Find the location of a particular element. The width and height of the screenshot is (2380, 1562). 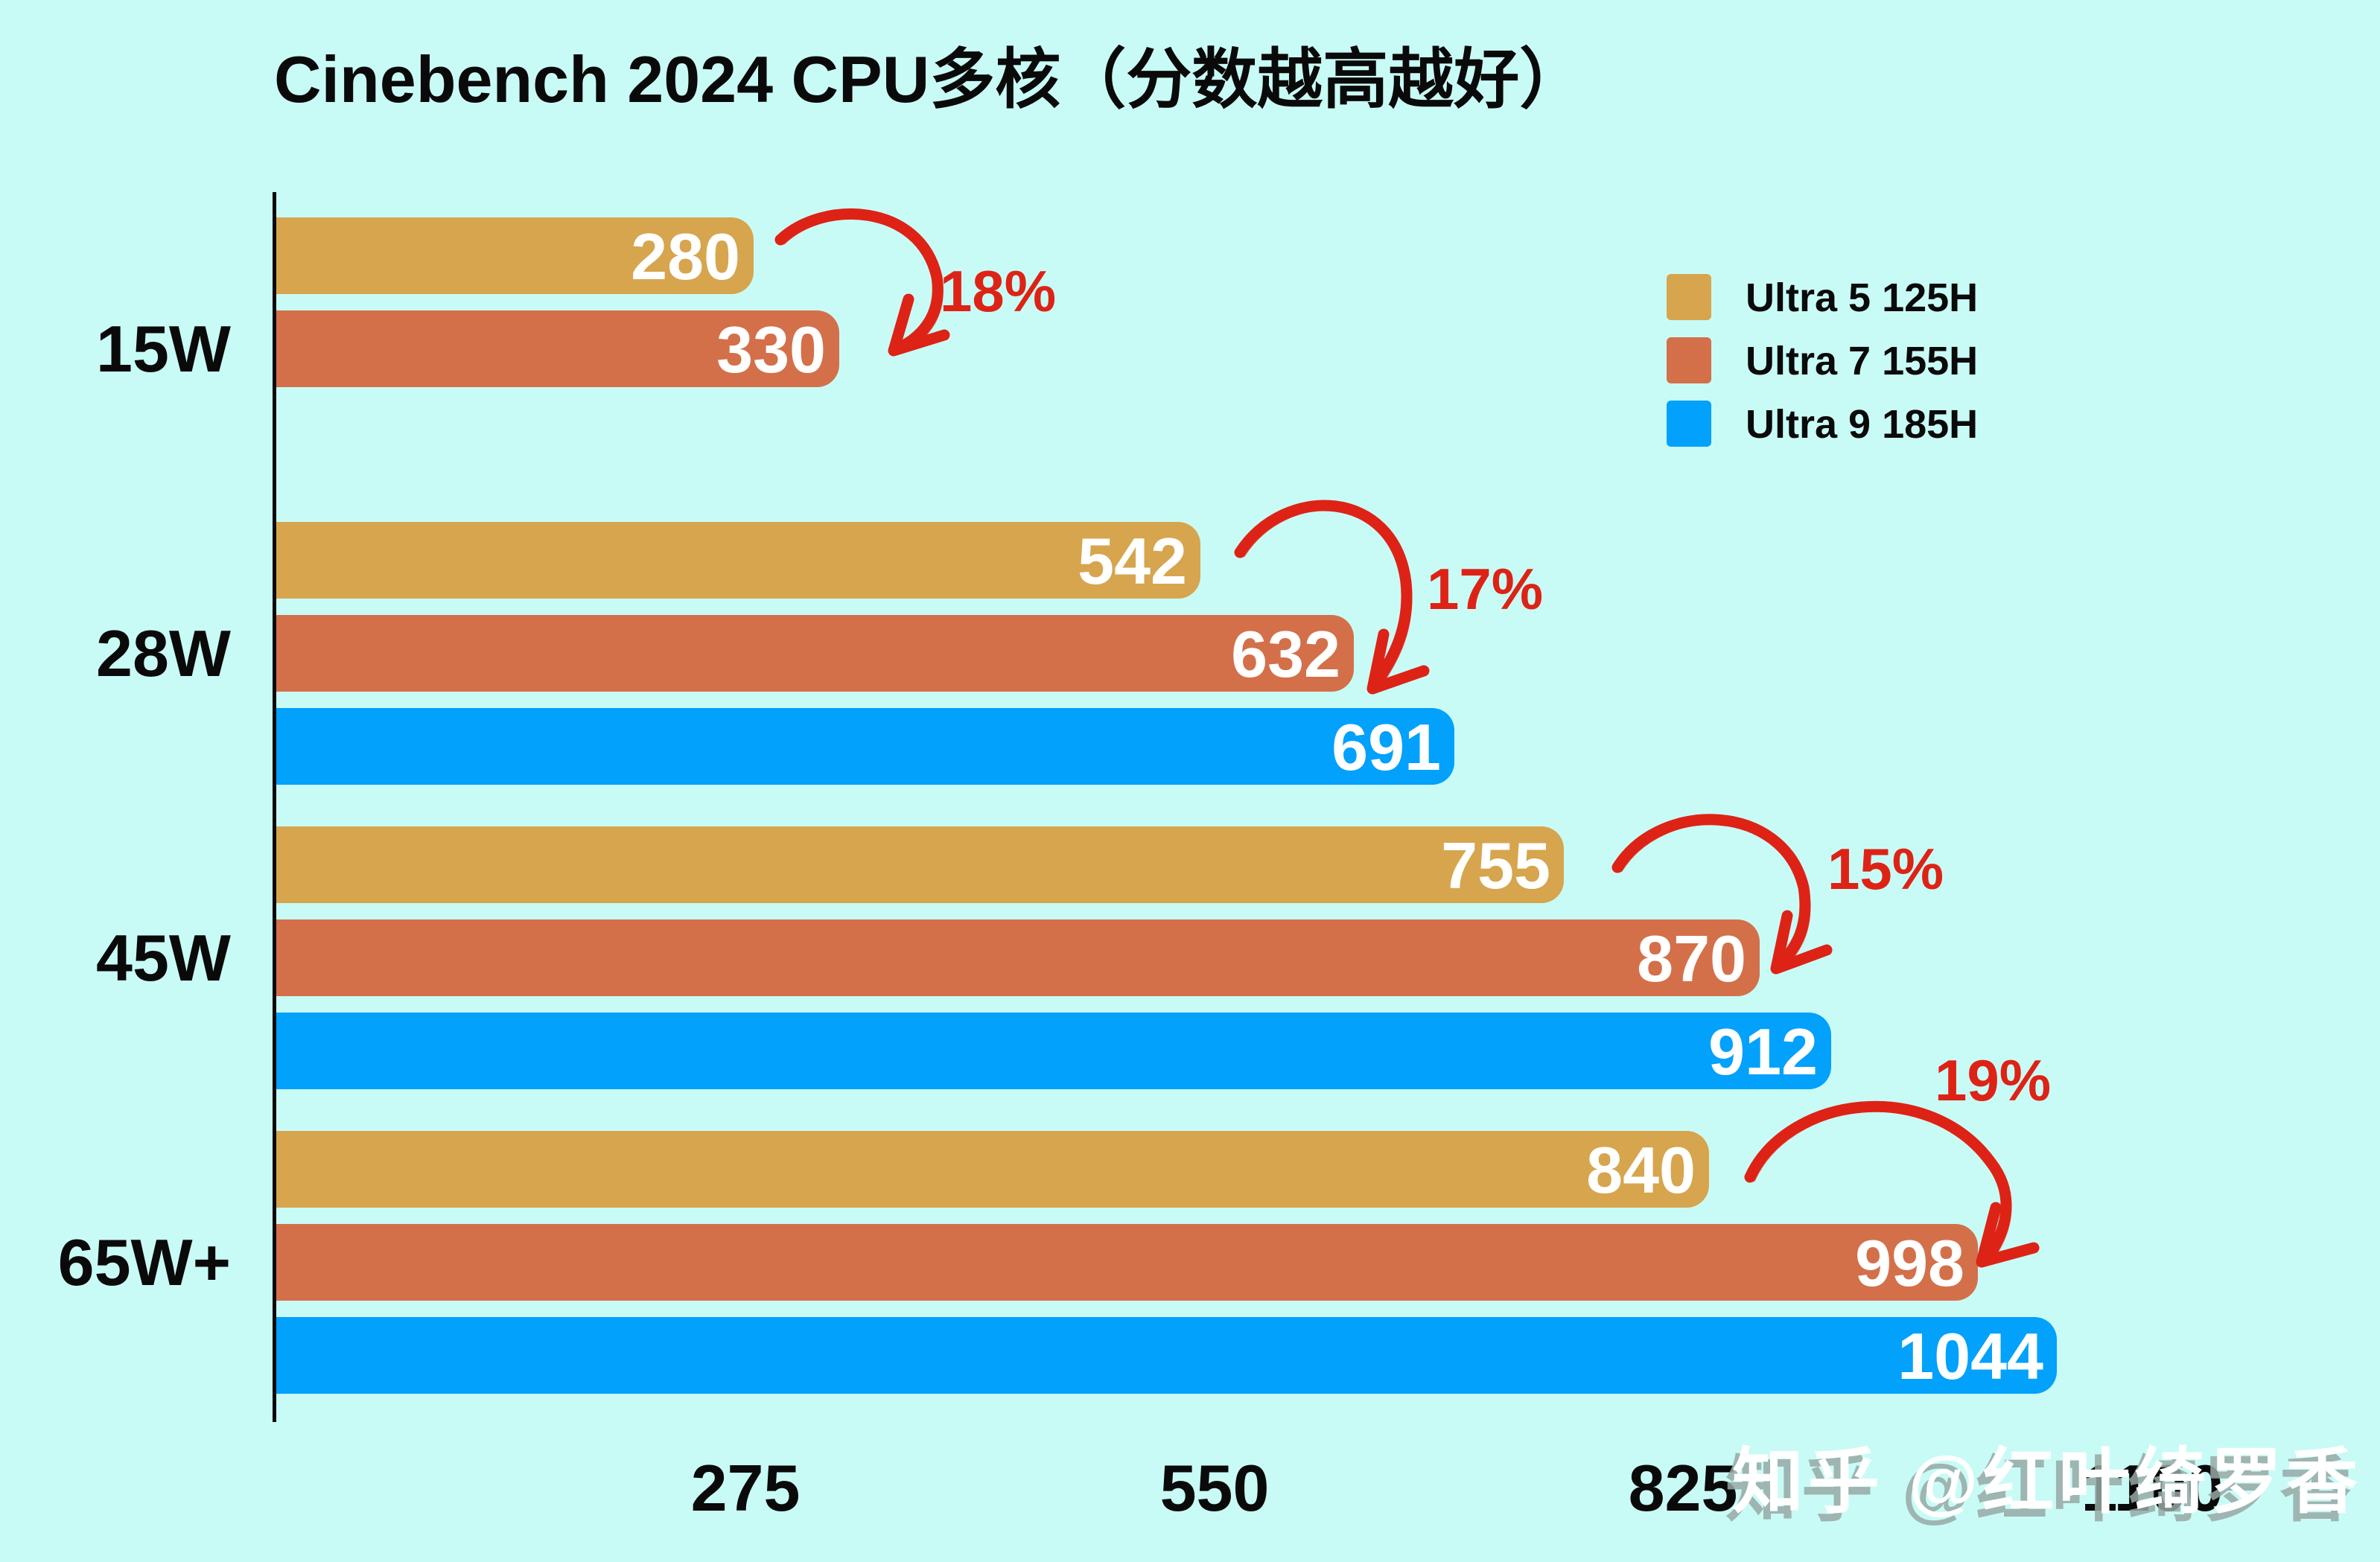

bar-15W-ultra-5-125h: 280 is located at coordinates (515, 256).